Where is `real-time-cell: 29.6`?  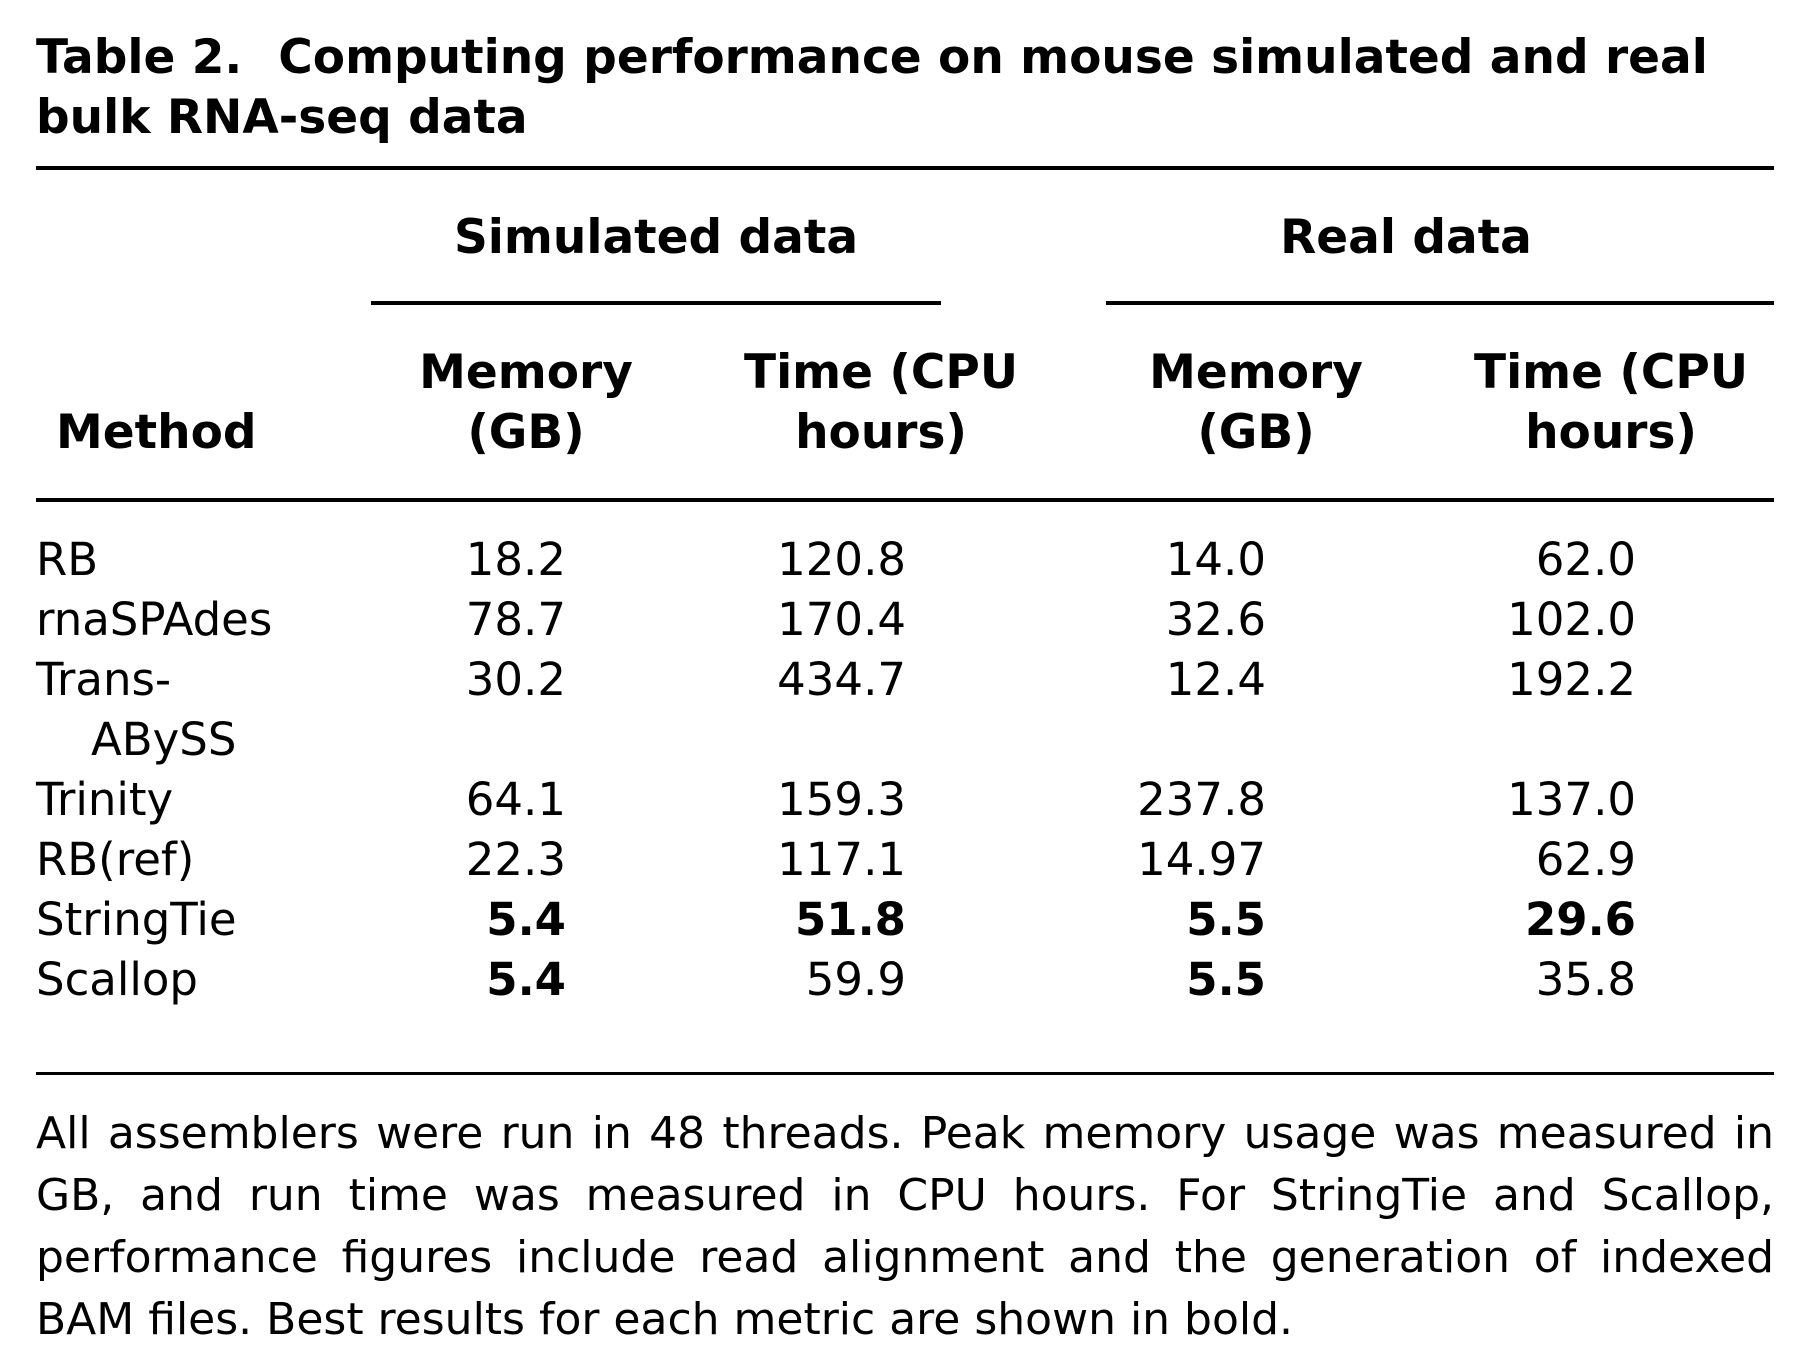
real-time-cell: 29.6 is located at coordinates (1580, 919).